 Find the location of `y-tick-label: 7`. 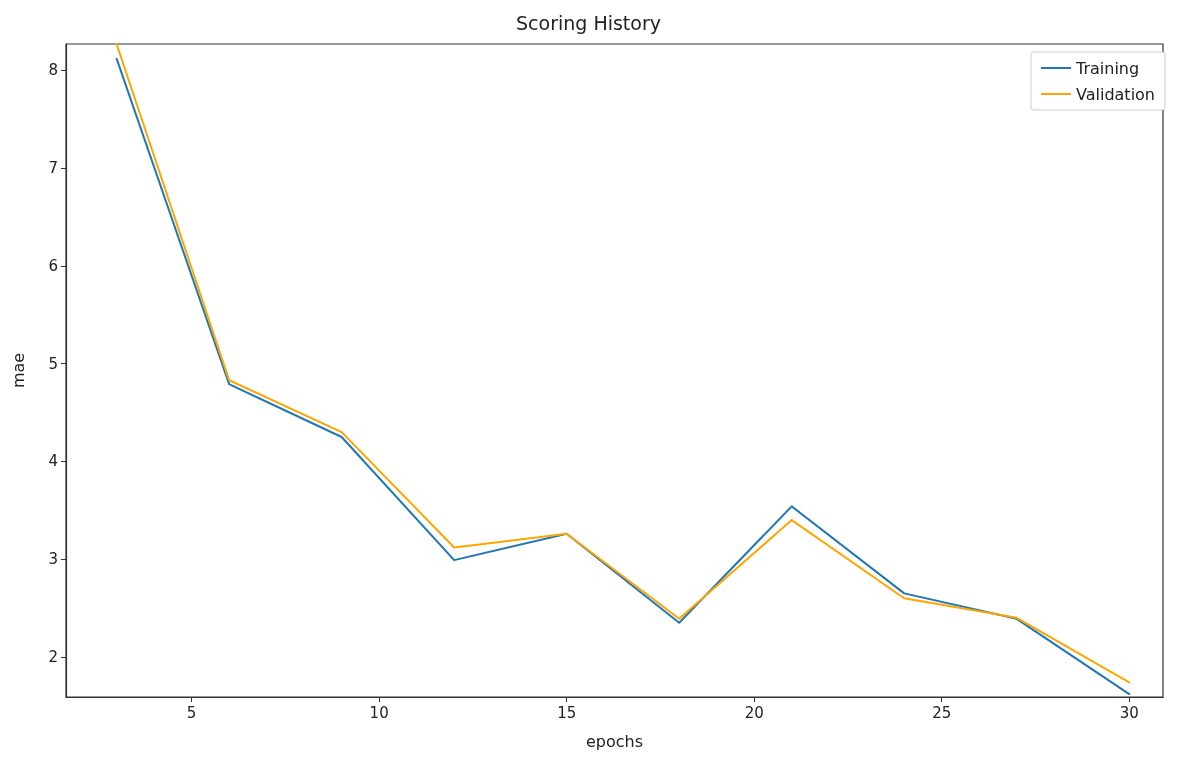

y-tick-label: 7 is located at coordinates (53, 168).